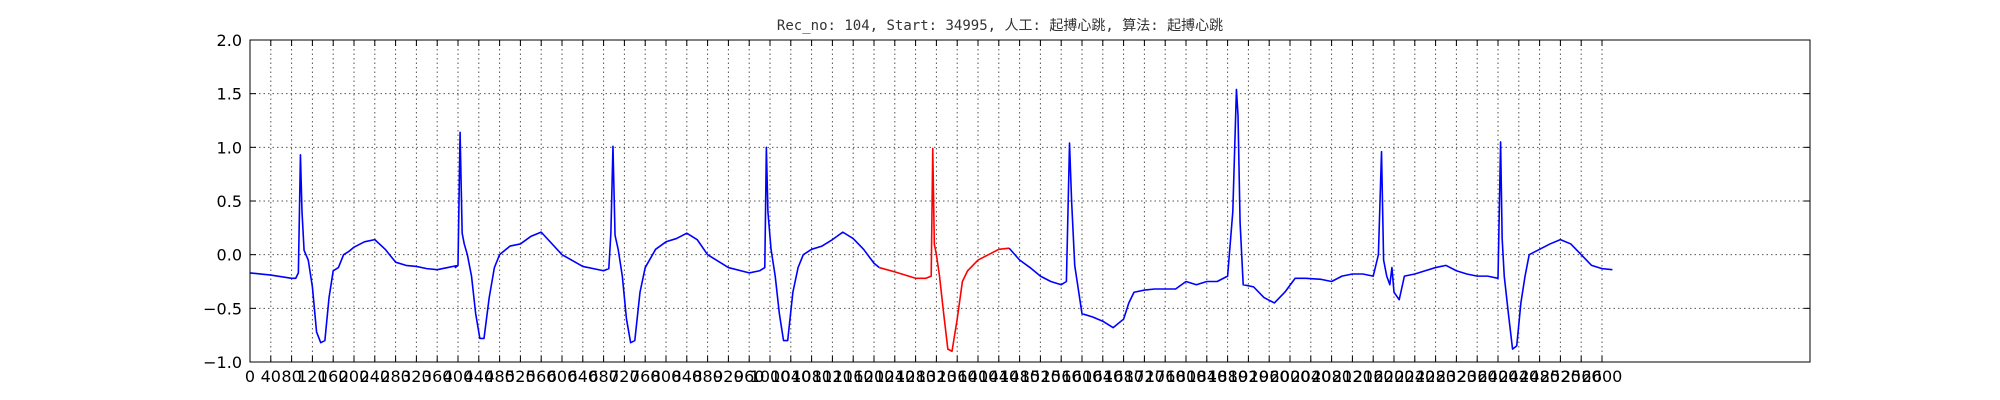 The width and height of the screenshot is (2000, 400). Describe the element at coordinates (1498, 376) in the screenshot. I see `x-tick-label: 2400` at that location.